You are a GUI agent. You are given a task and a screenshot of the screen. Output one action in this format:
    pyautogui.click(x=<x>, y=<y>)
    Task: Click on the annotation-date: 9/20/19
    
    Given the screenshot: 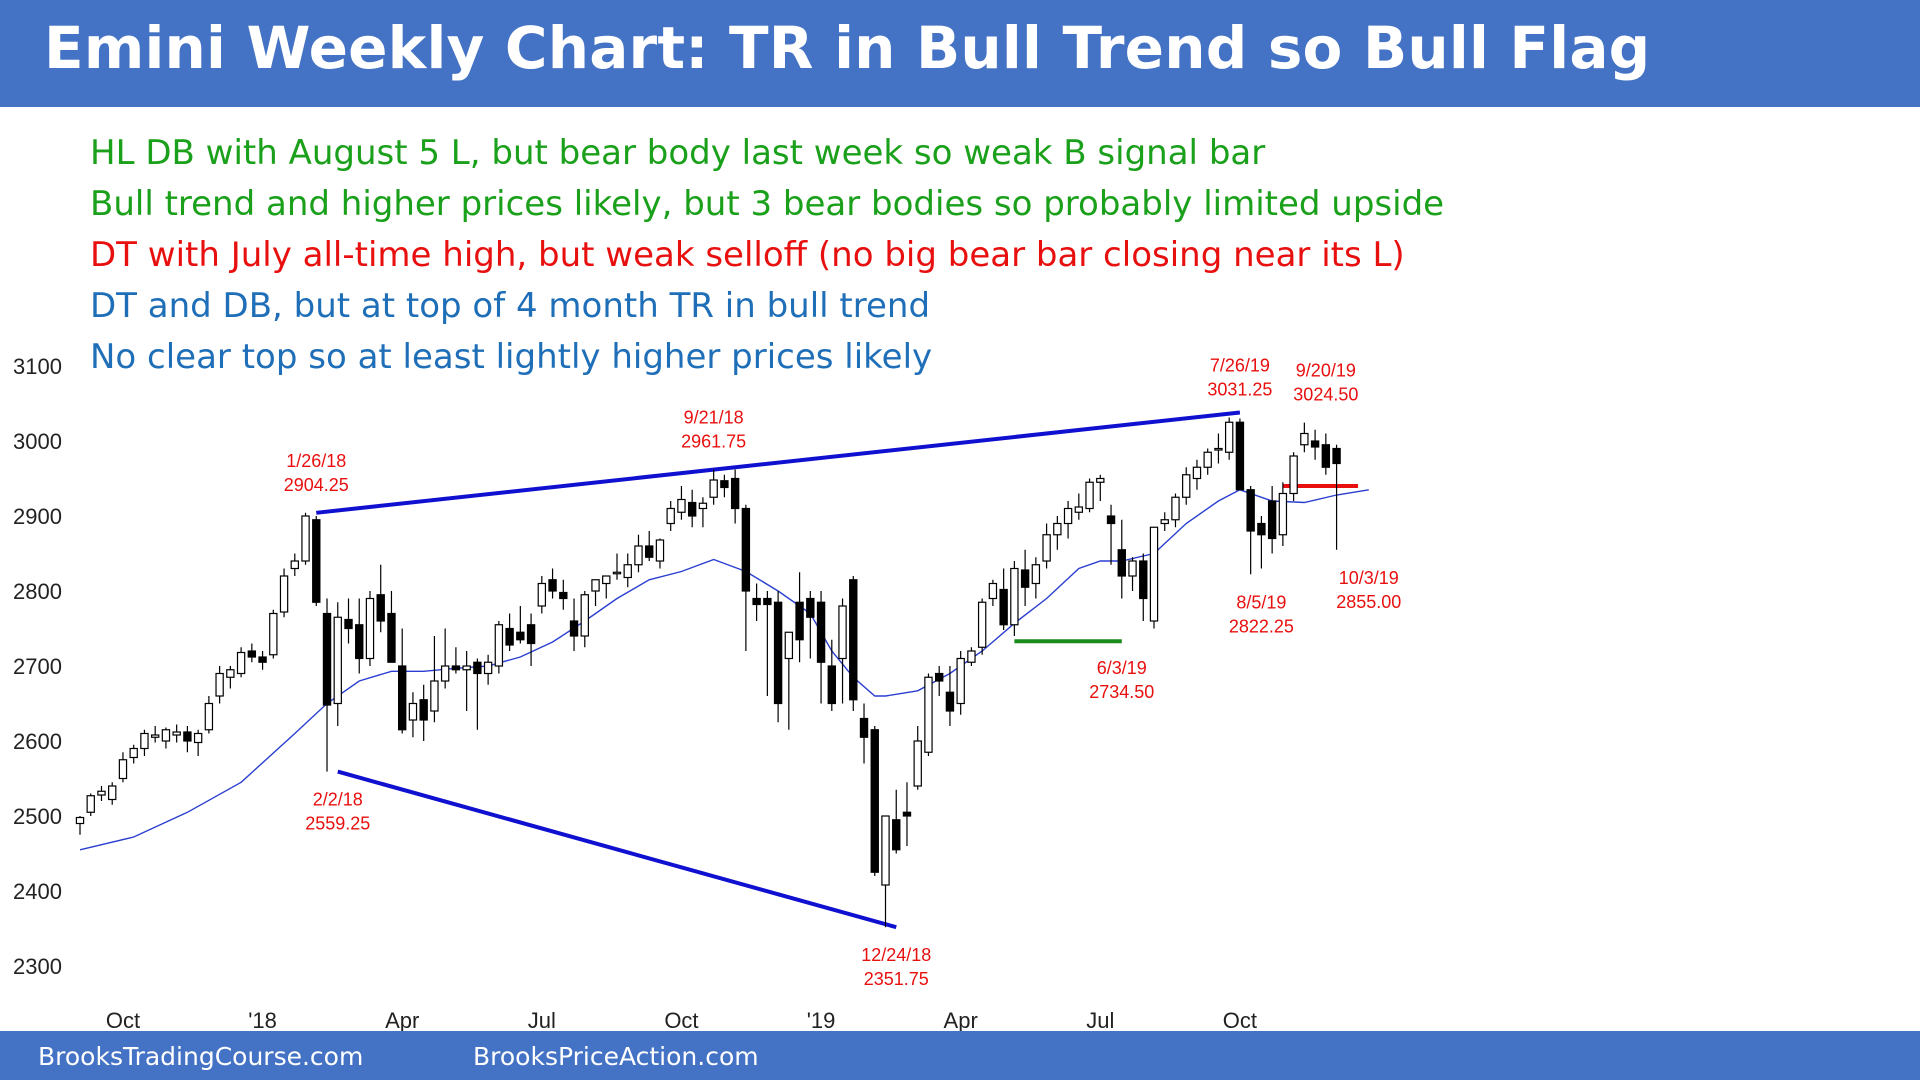 What is the action you would take?
    pyautogui.click(x=1326, y=371)
    